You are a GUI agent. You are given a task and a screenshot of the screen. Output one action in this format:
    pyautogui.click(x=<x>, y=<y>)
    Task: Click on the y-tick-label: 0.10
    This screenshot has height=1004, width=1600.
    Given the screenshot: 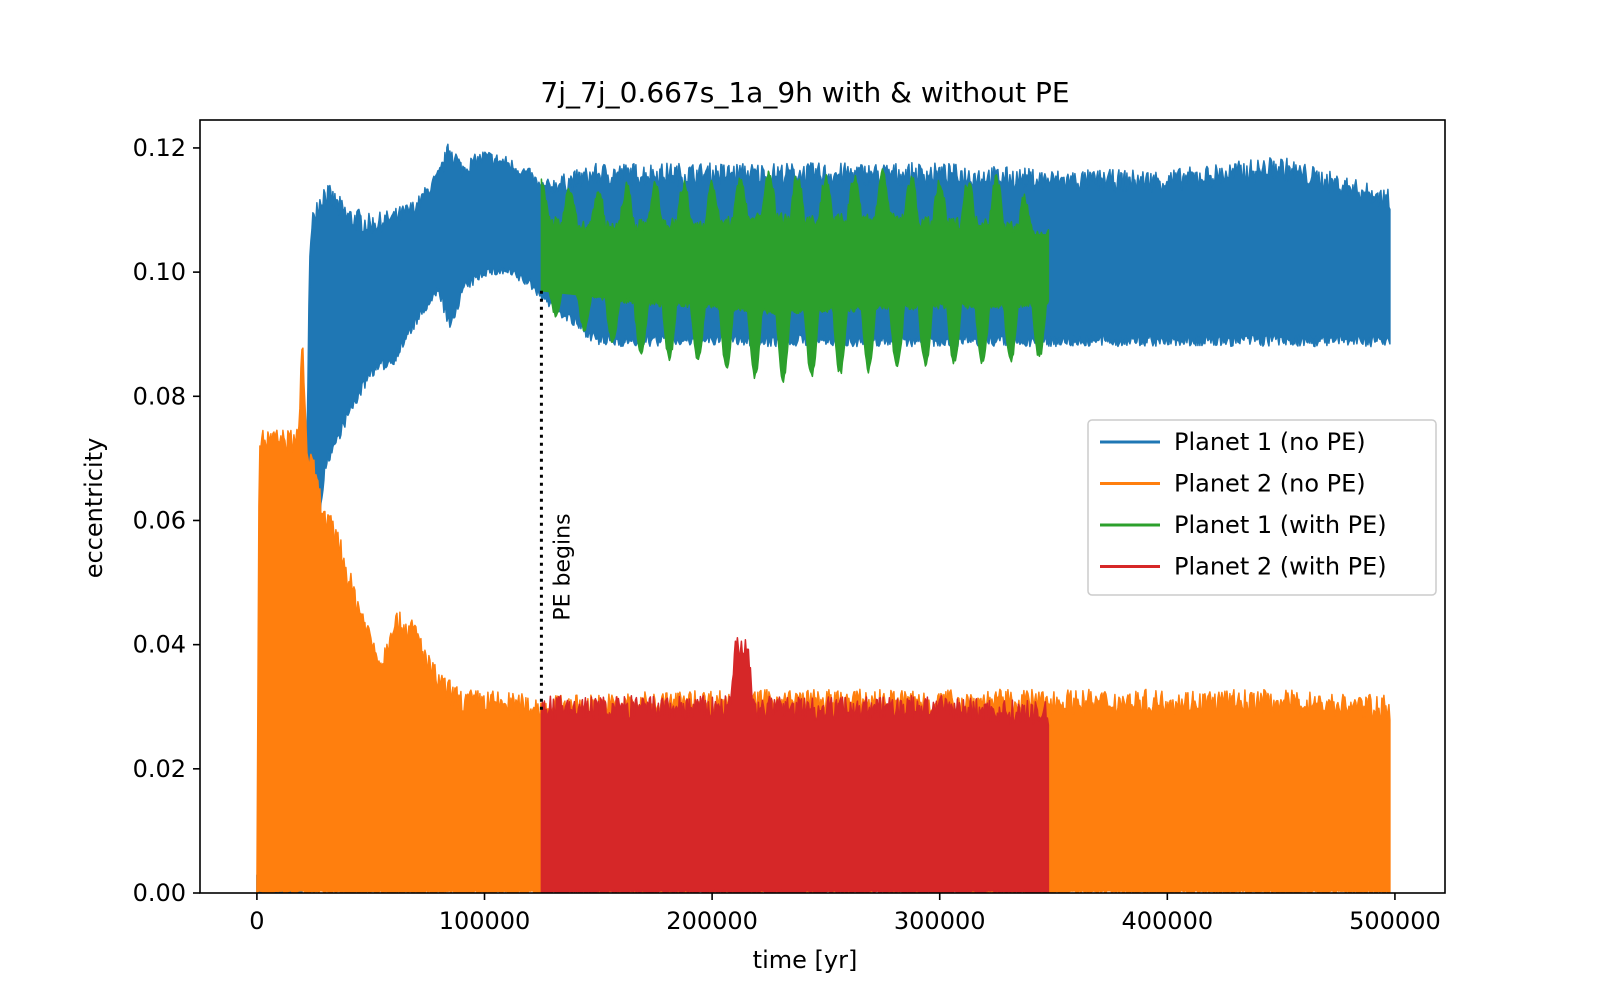 What is the action you would take?
    pyautogui.click(x=159, y=272)
    